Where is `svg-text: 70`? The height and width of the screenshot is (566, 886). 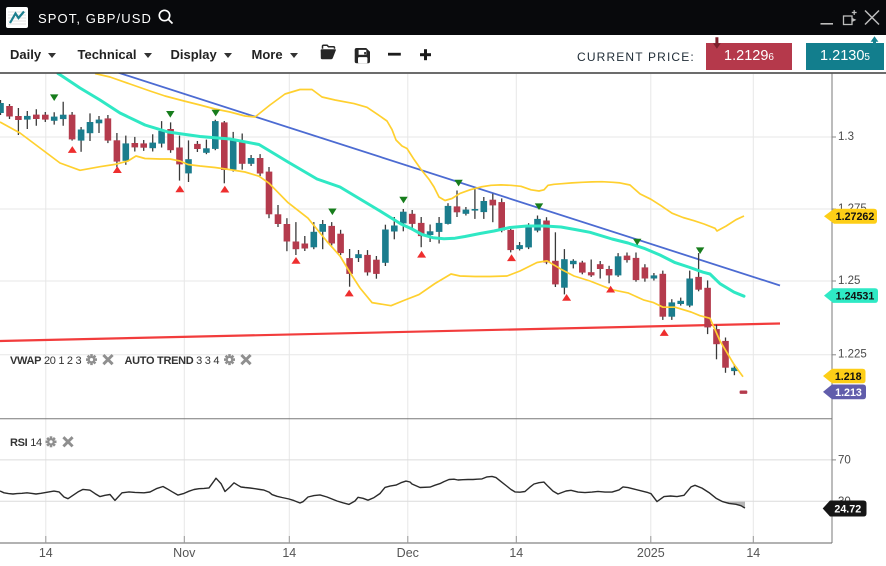
svg-text: 70 is located at coordinates (844, 461).